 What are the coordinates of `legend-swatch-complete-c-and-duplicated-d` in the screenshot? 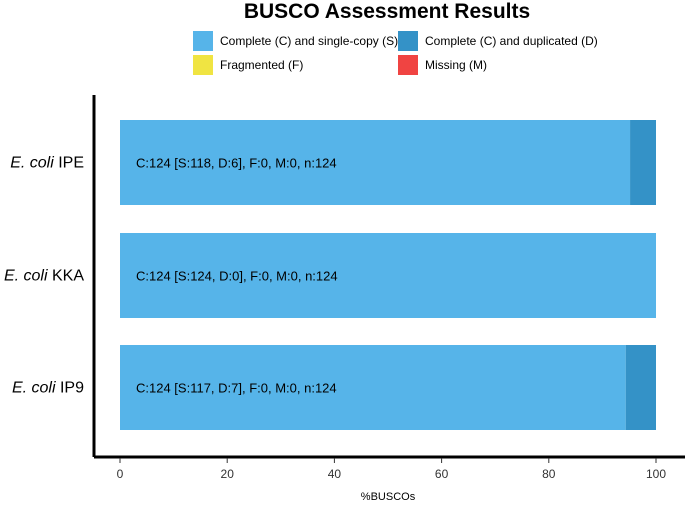 It's located at (408, 41).